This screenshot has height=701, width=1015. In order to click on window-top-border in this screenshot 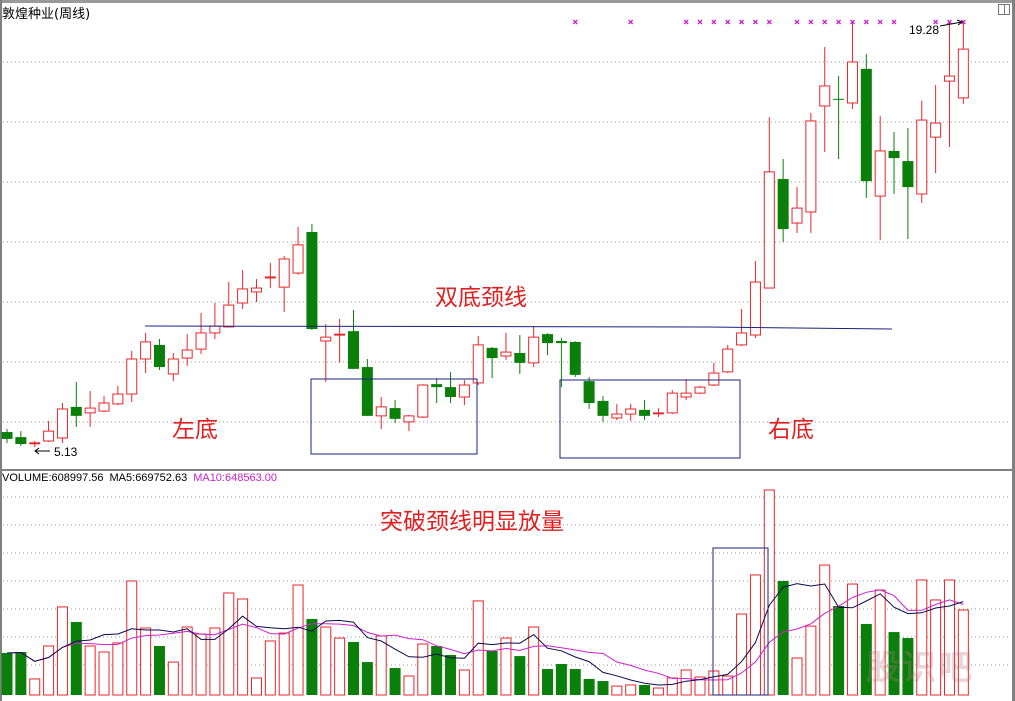, I will do `click(507, 1)`.